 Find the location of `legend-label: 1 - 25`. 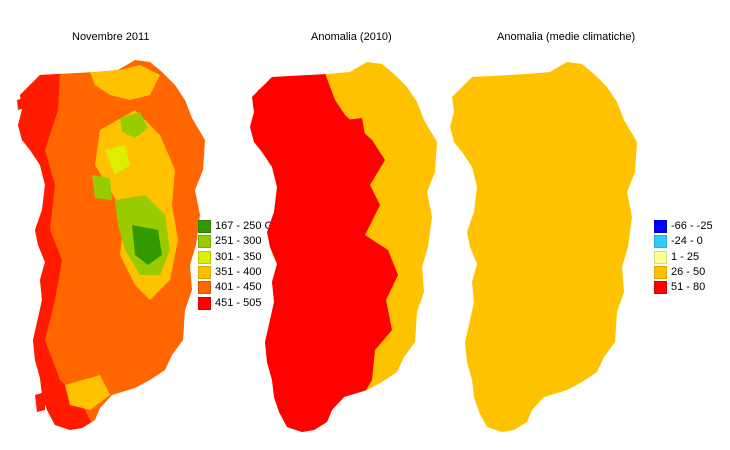

legend-label: 1 - 25 is located at coordinates (685, 256).